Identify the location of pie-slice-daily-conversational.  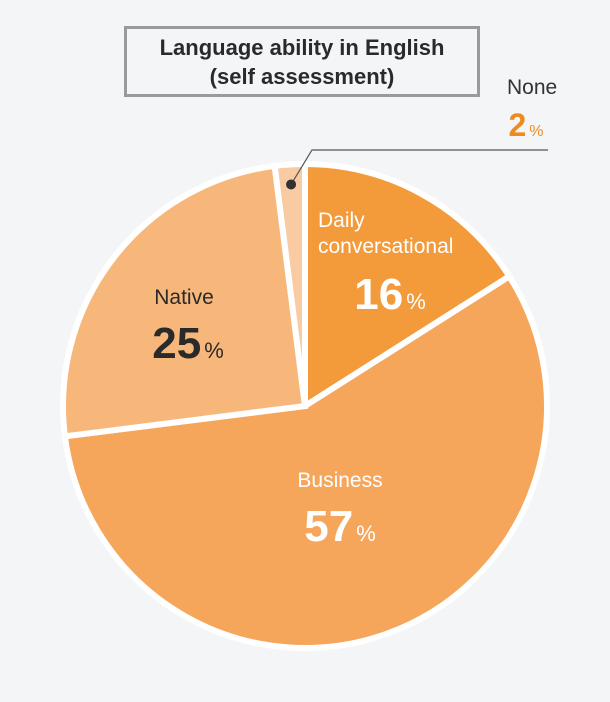
(408, 286).